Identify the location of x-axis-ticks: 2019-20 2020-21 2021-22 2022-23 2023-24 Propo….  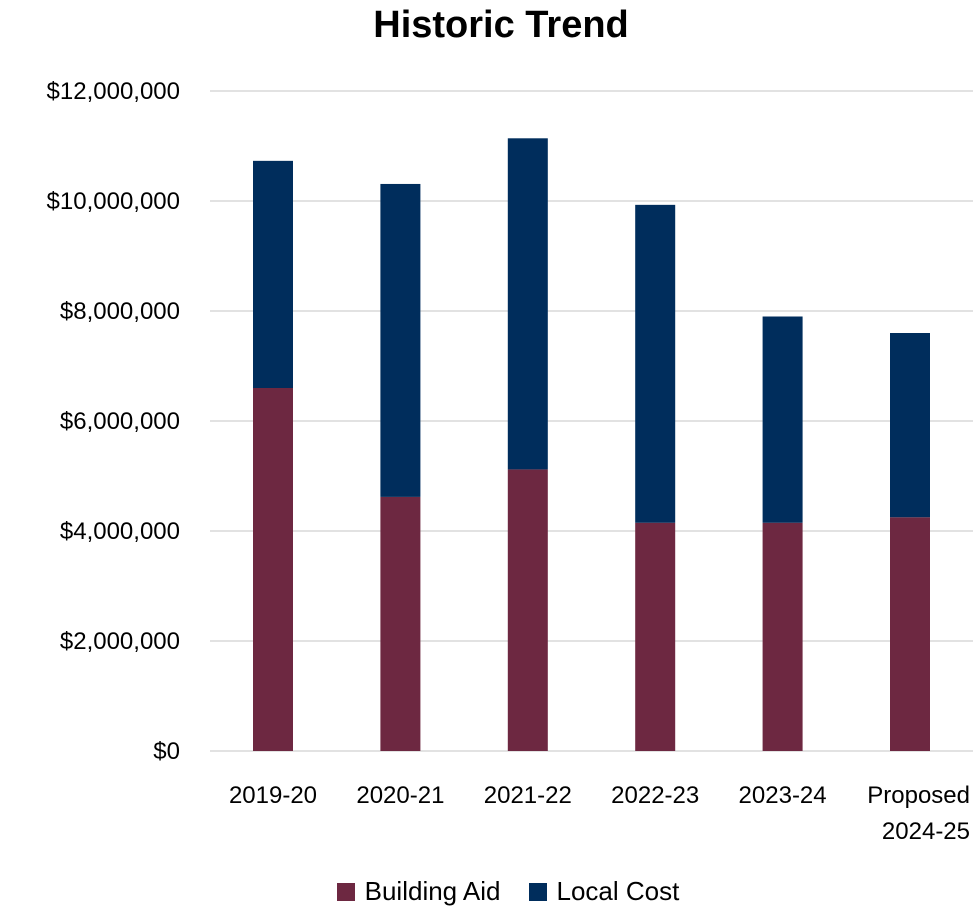
(599, 813).